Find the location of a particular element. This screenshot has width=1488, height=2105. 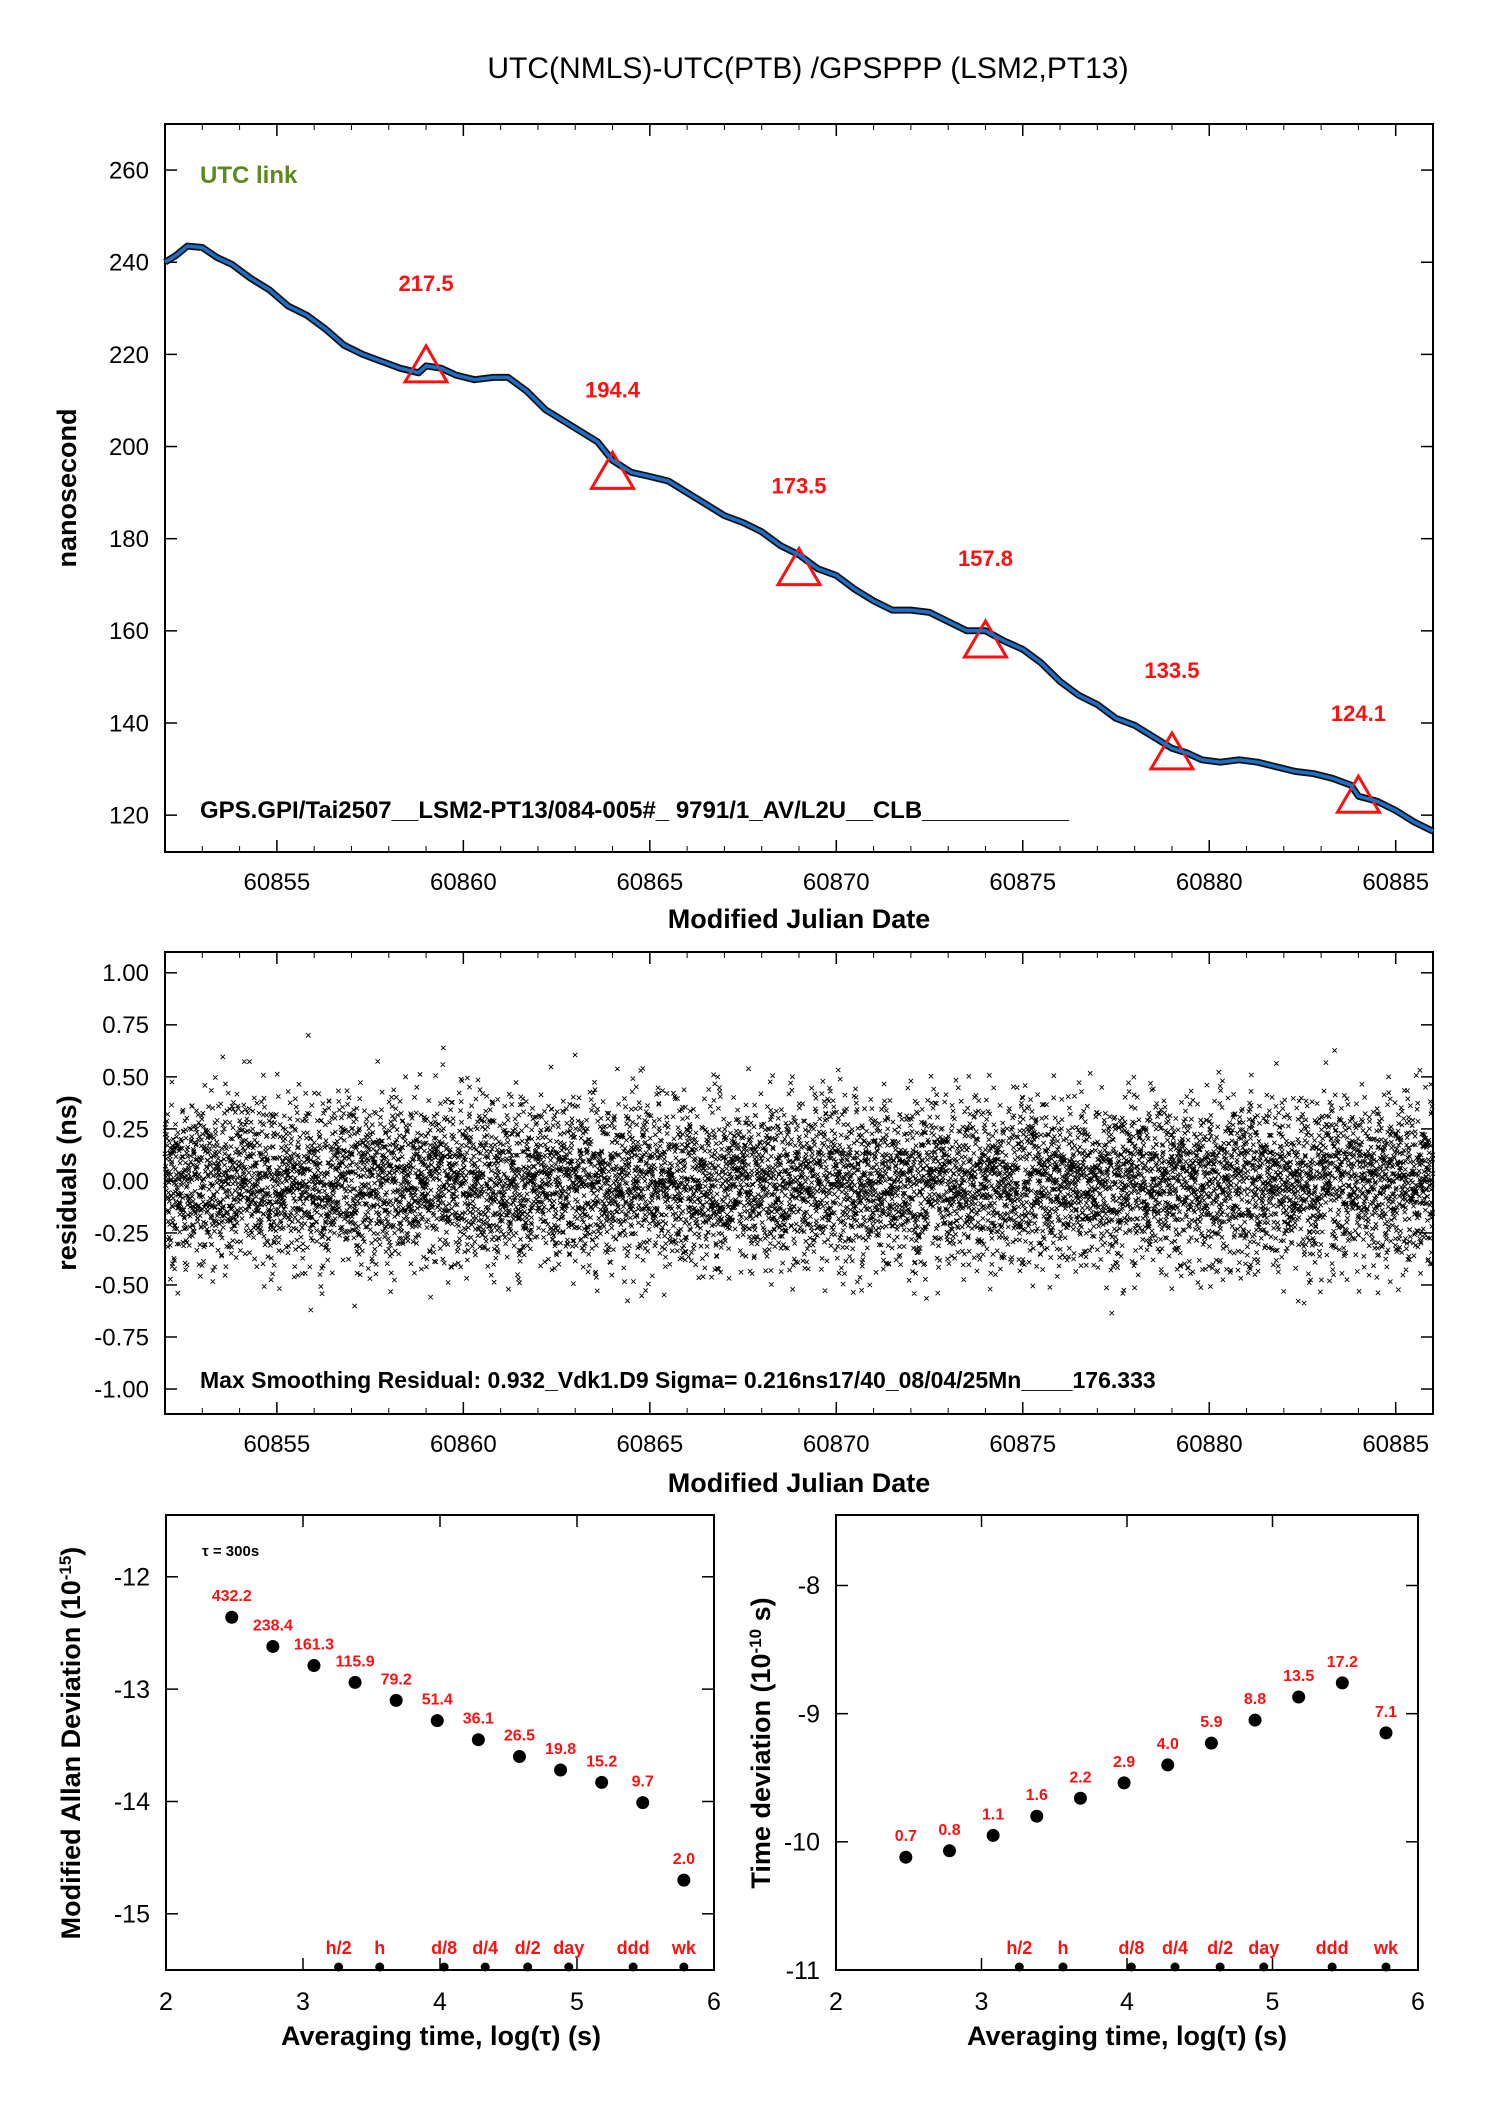

y-tick-label: 260 is located at coordinates (129, 170).